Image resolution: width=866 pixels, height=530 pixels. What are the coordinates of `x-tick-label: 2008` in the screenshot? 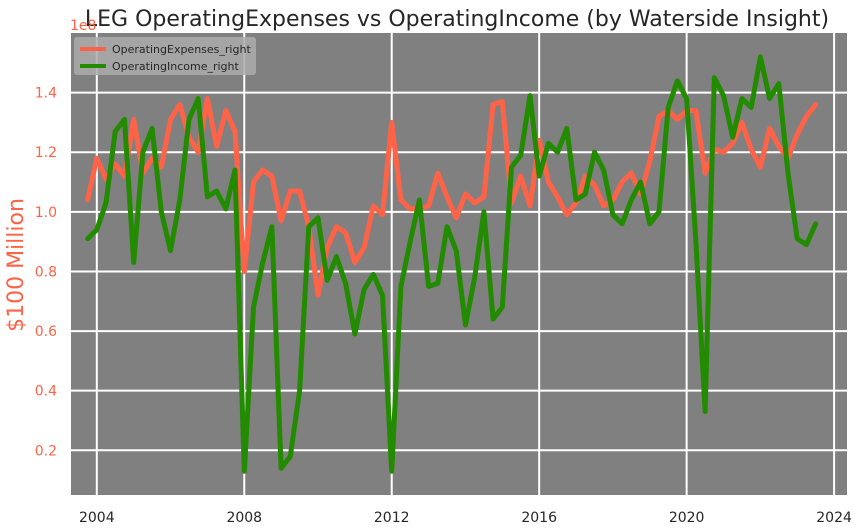 It's located at (244, 518).